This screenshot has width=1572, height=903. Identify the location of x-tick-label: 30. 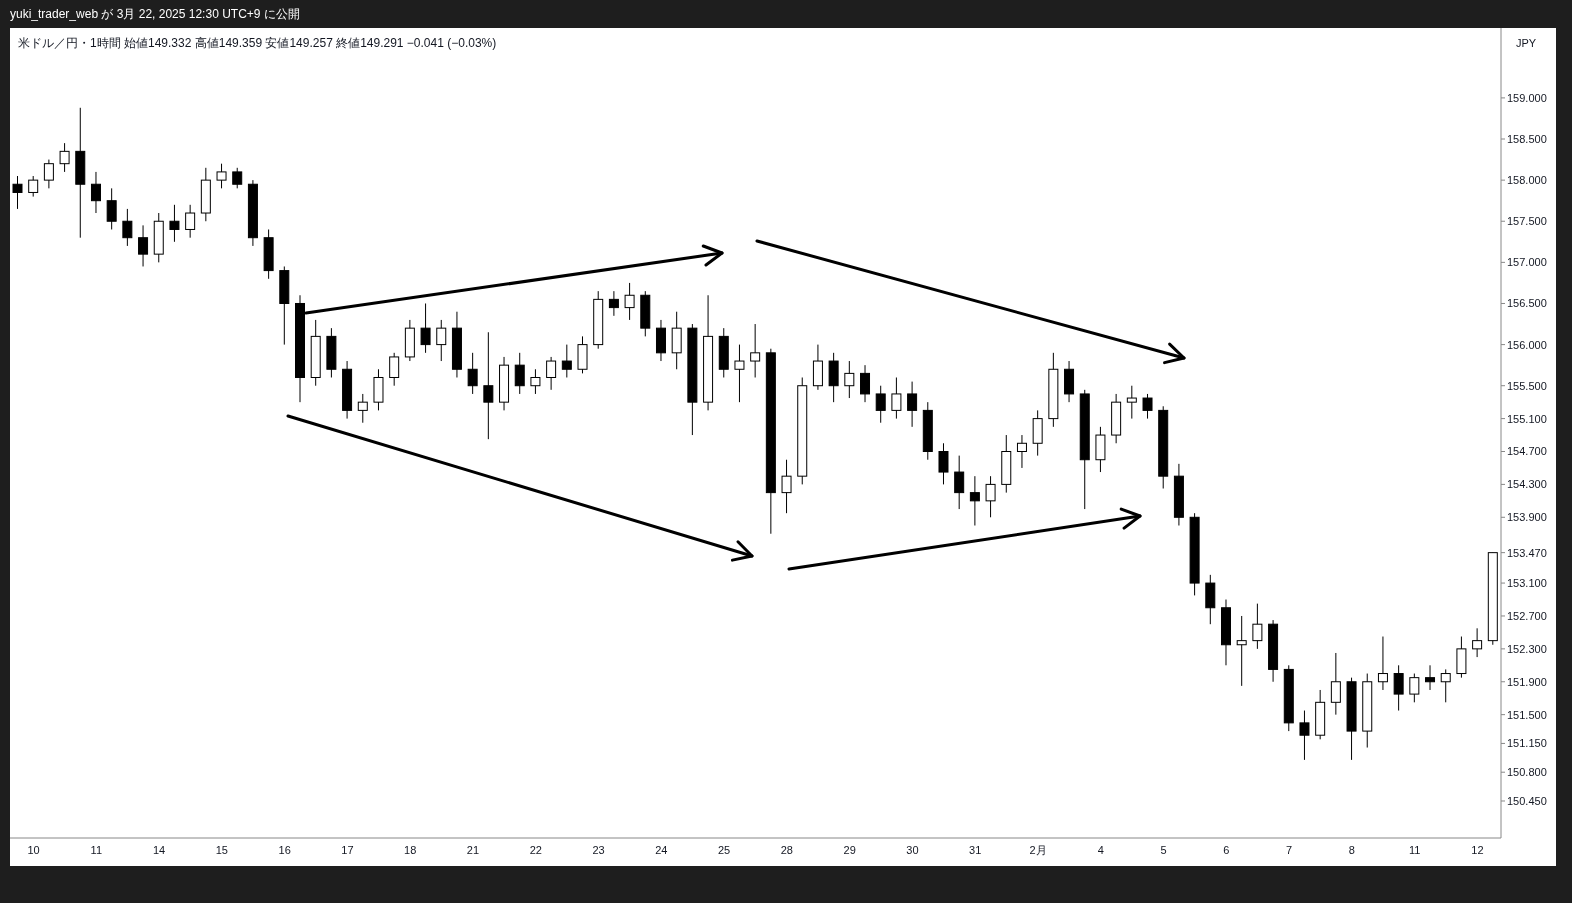
(912, 849).